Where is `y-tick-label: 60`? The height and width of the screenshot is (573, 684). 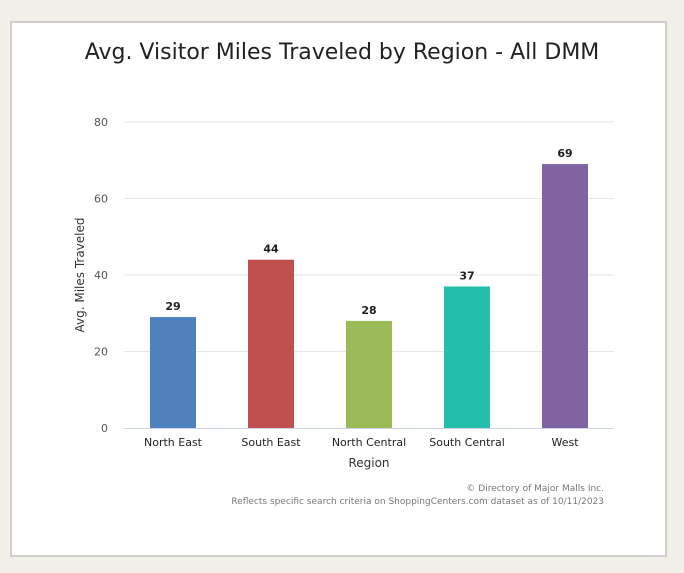 y-tick-label: 60 is located at coordinates (101, 199).